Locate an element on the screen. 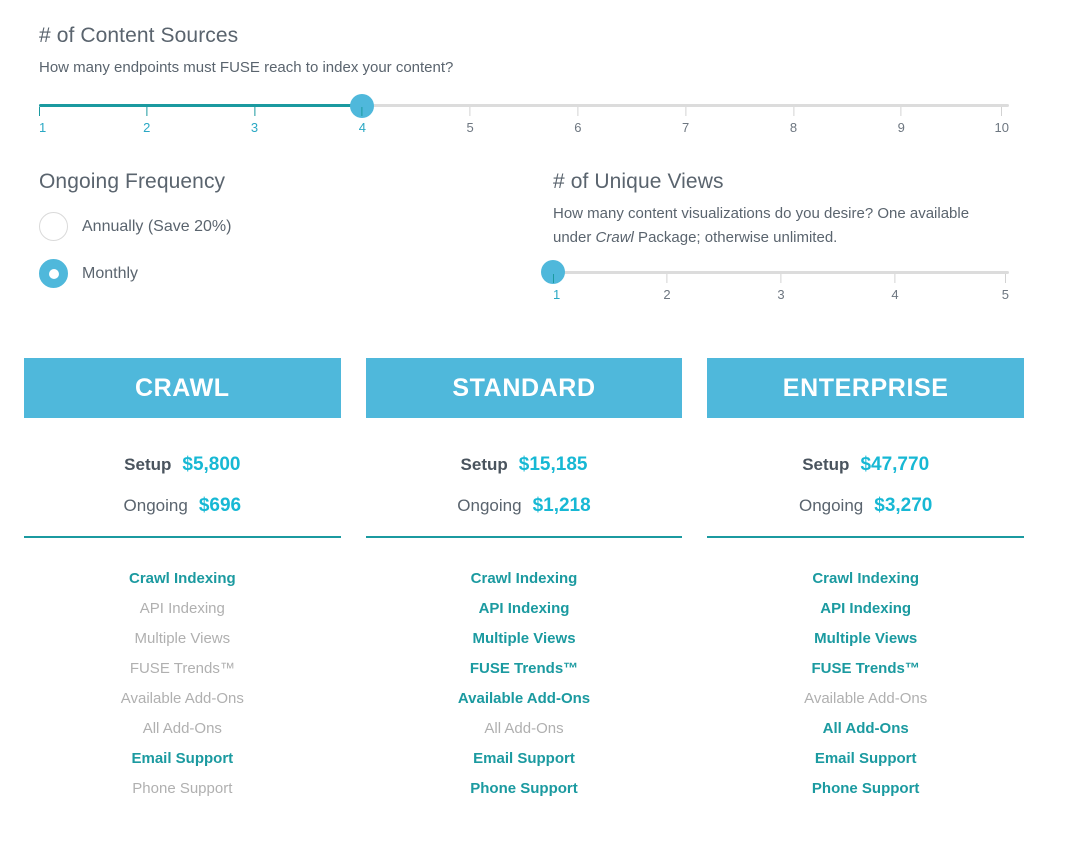 The width and height of the screenshot is (1067, 841). content-sources-tick-8: 8 is located at coordinates (793, 121).